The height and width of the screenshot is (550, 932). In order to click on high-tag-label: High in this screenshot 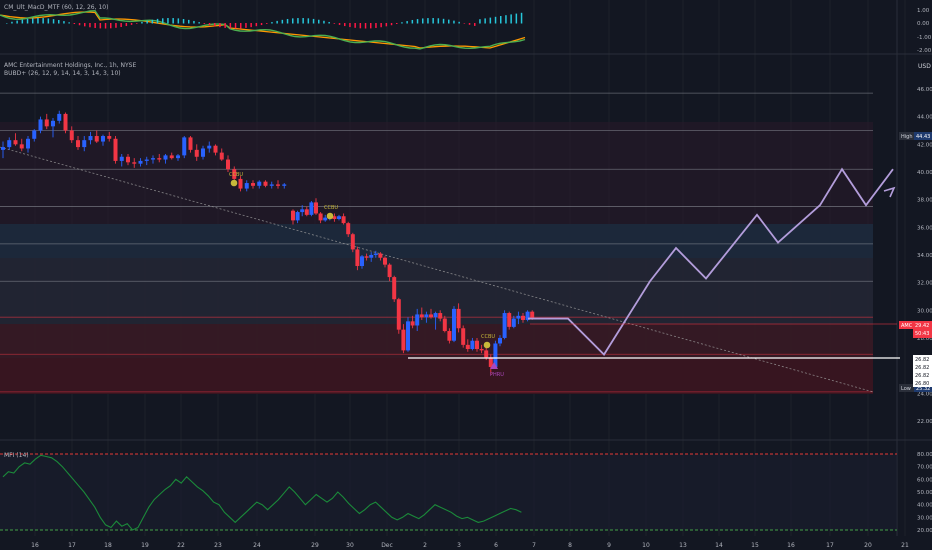, I will do `click(907, 137)`.